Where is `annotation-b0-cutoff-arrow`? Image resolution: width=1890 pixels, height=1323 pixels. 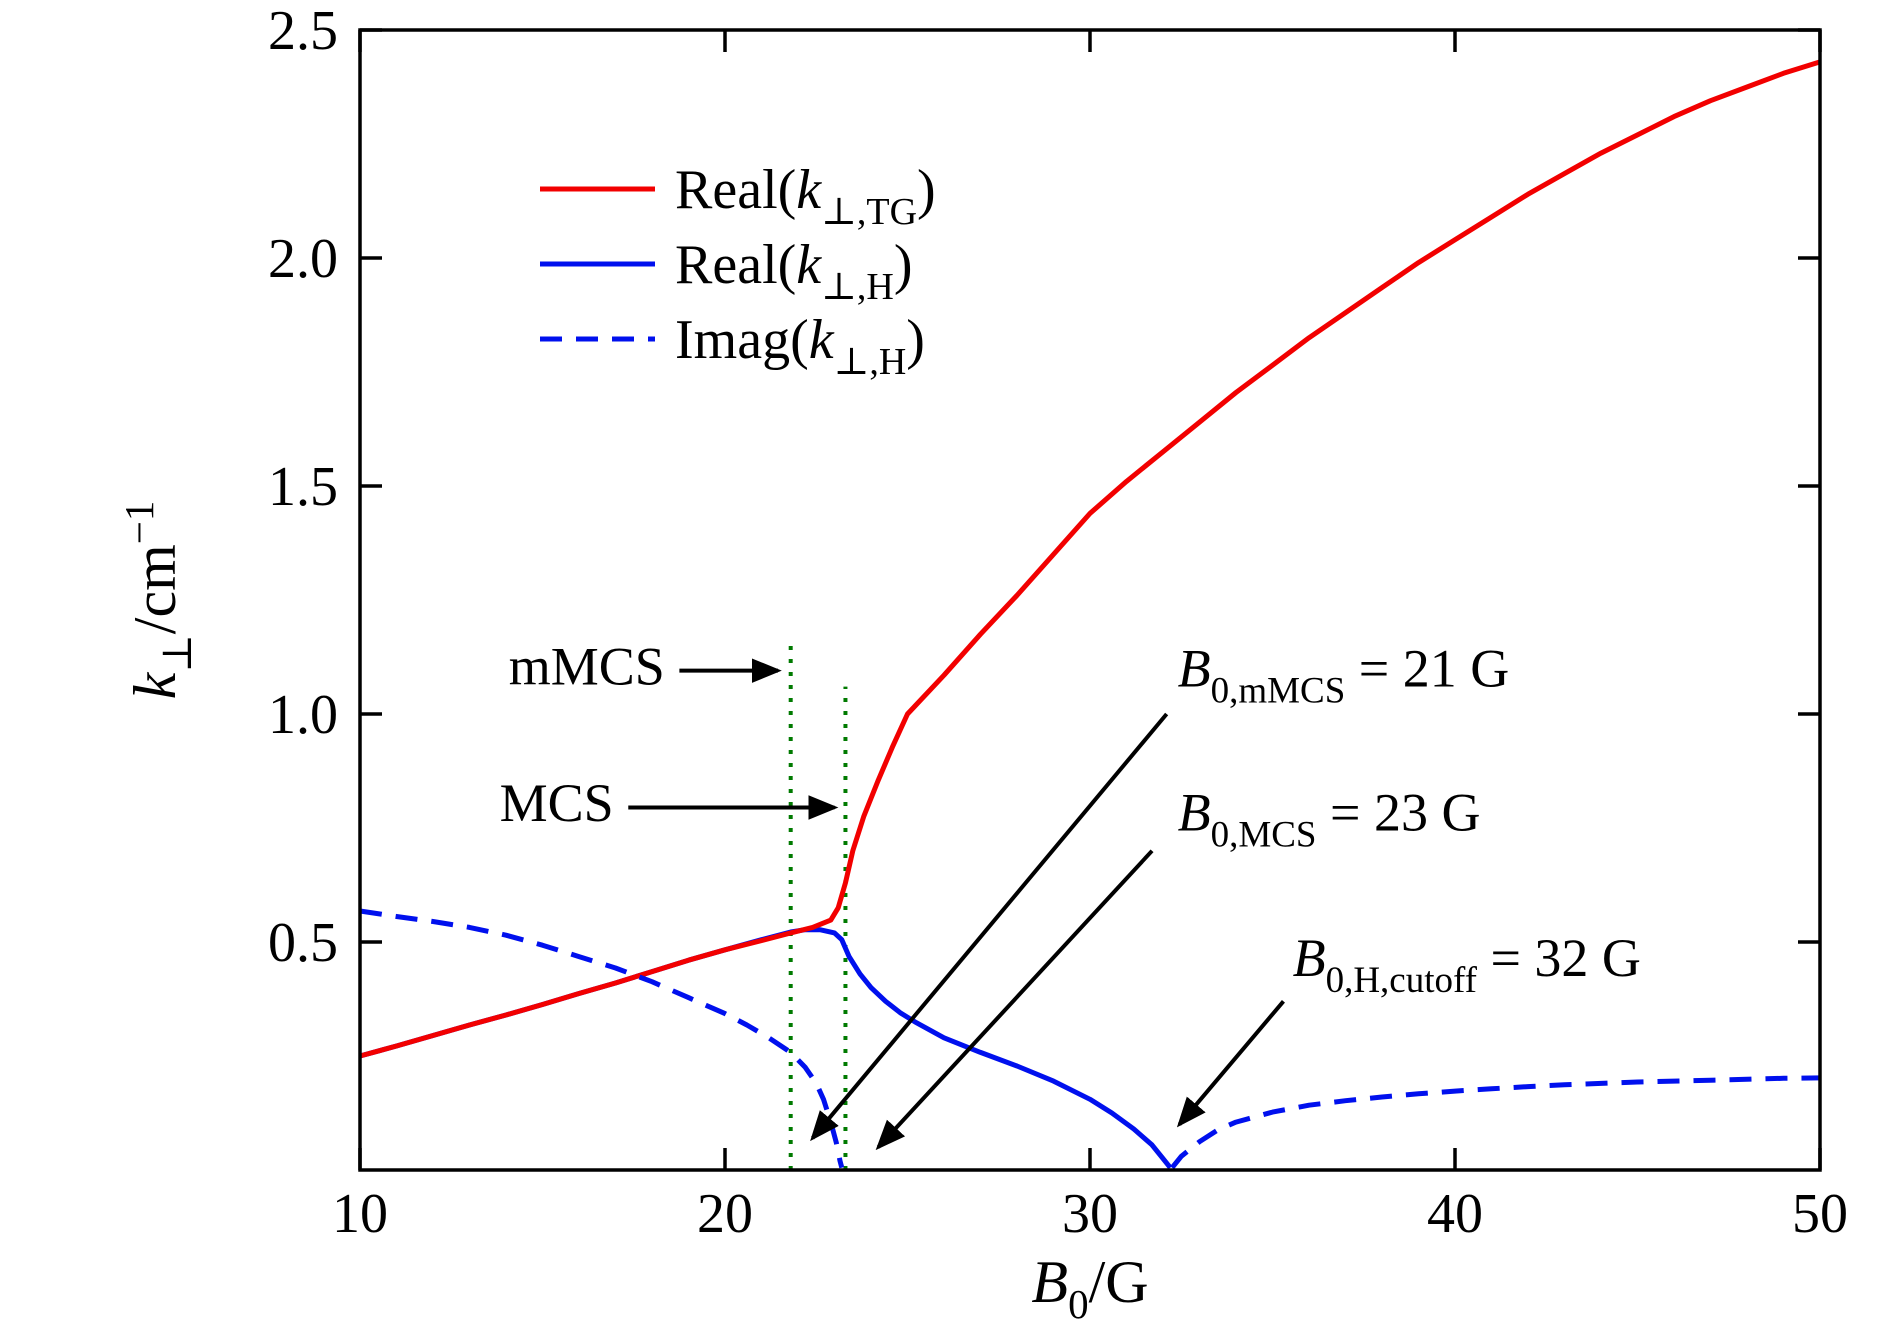 annotation-b0-cutoff-arrow is located at coordinates (1230, 1063).